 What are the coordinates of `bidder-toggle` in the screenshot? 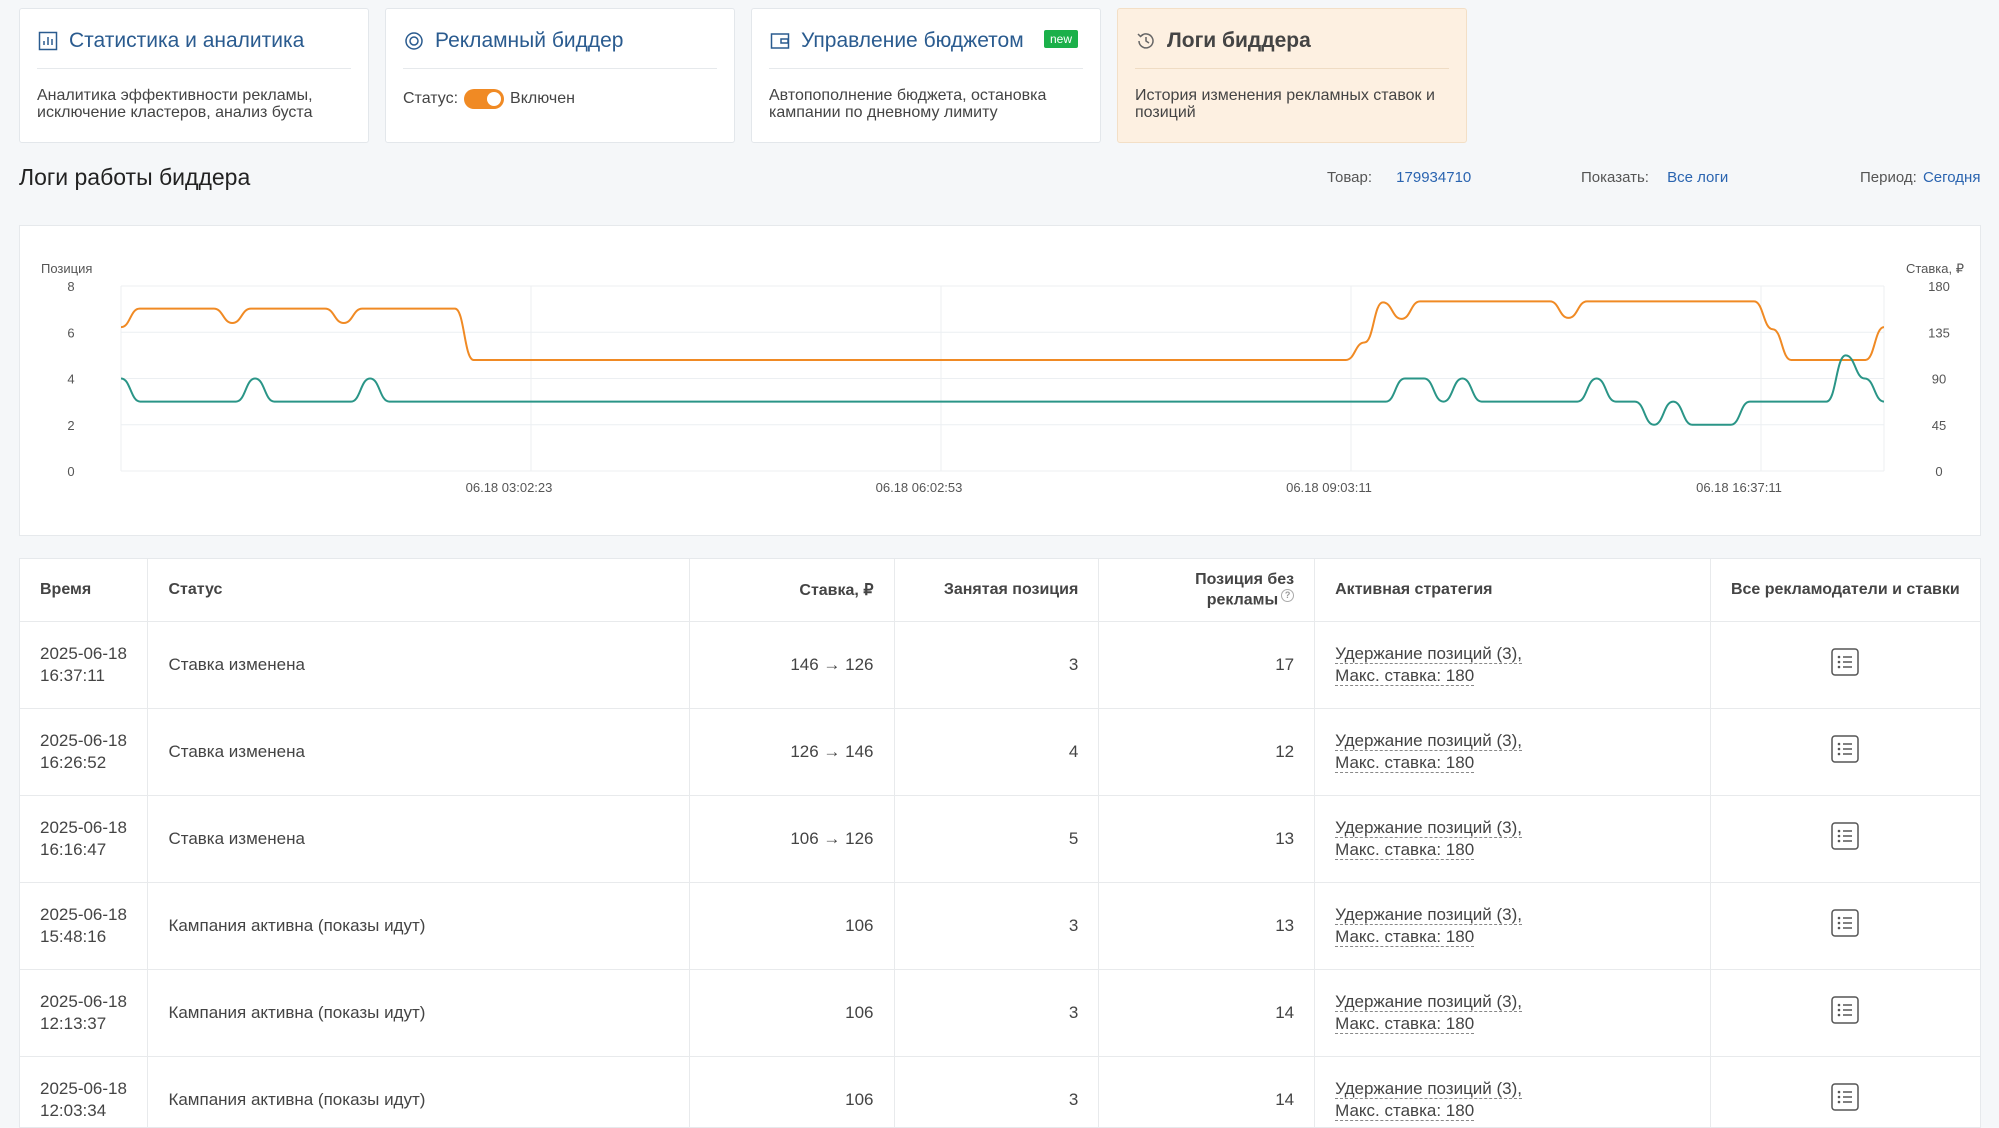 It's located at (484, 99).